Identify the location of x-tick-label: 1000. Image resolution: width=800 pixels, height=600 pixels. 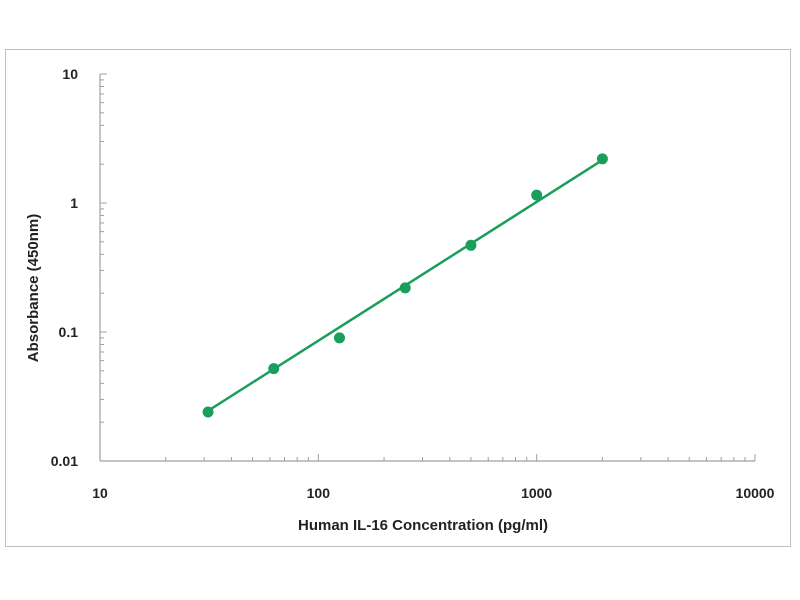
(536, 493).